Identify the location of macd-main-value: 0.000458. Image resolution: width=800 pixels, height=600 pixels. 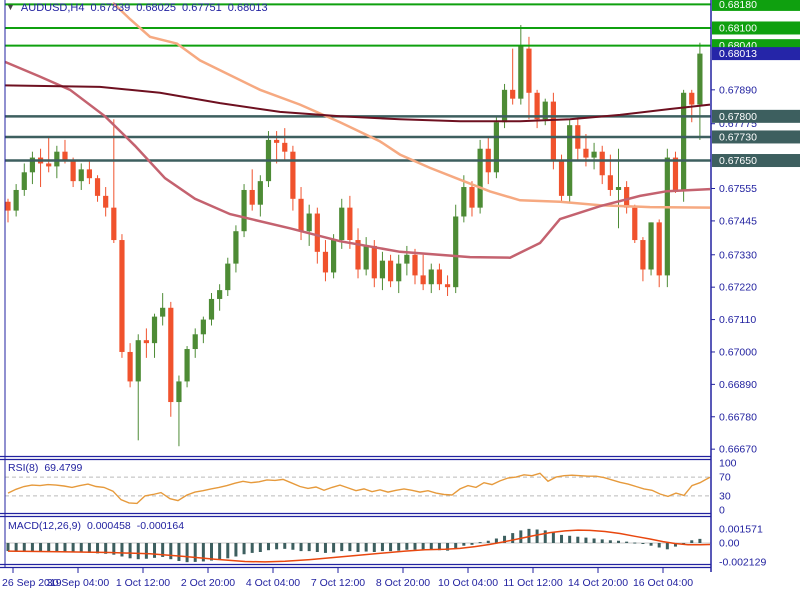
(108, 526).